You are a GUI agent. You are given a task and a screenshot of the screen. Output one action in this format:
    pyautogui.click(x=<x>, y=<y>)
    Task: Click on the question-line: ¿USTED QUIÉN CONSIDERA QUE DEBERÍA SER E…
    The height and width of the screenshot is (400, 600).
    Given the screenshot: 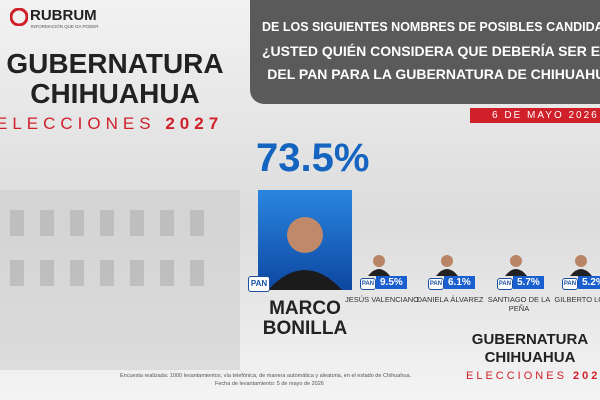 What is the action you would take?
    pyautogui.click(x=431, y=51)
    